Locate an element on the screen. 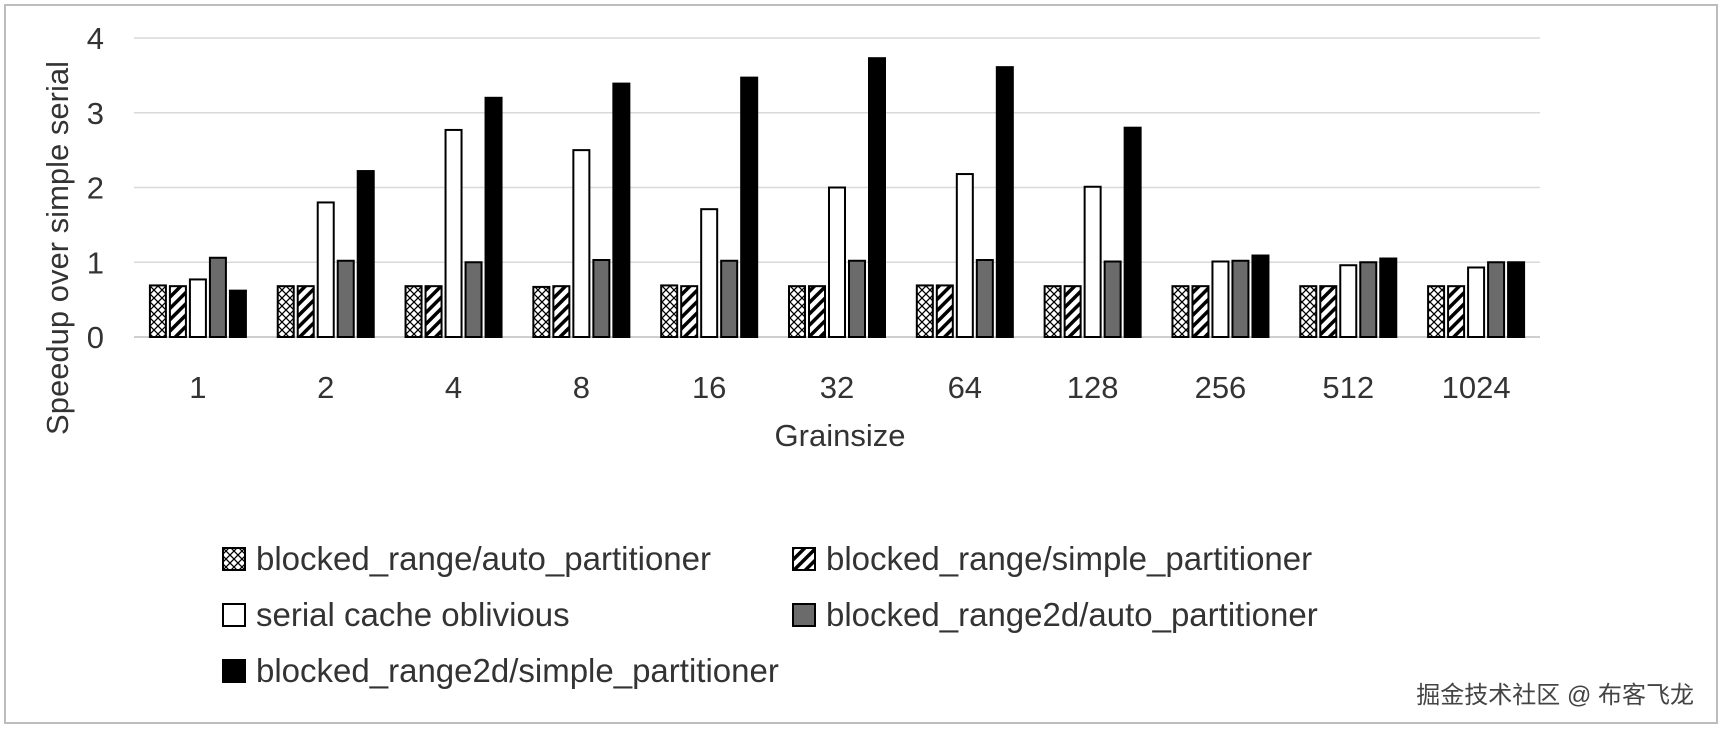  x-axis-label: Grainsize is located at coordinates (840, 435).